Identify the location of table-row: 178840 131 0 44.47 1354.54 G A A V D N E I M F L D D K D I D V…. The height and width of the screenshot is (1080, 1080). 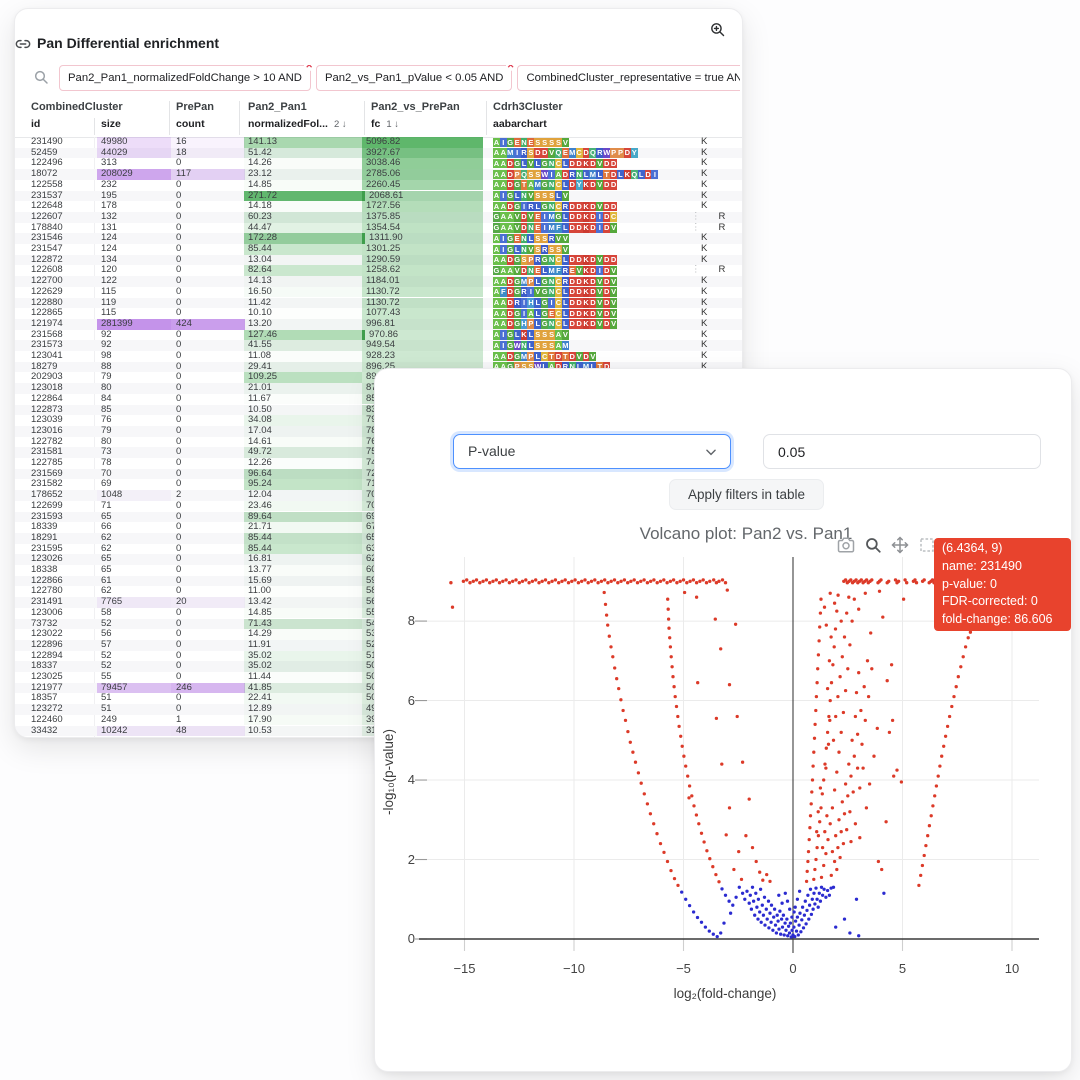
(378, 227).